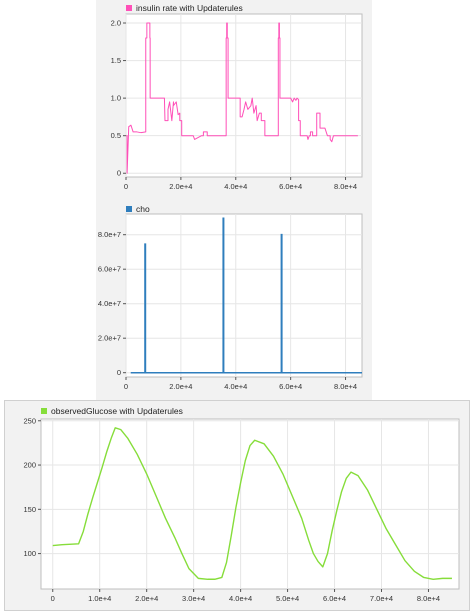 The width and height of the screenshot is (474, 612). What do you see at coordinates (109, 303) in the screenshot?
I see `y-tick-label: 4.0e+7` at bounding box center [109, 303].